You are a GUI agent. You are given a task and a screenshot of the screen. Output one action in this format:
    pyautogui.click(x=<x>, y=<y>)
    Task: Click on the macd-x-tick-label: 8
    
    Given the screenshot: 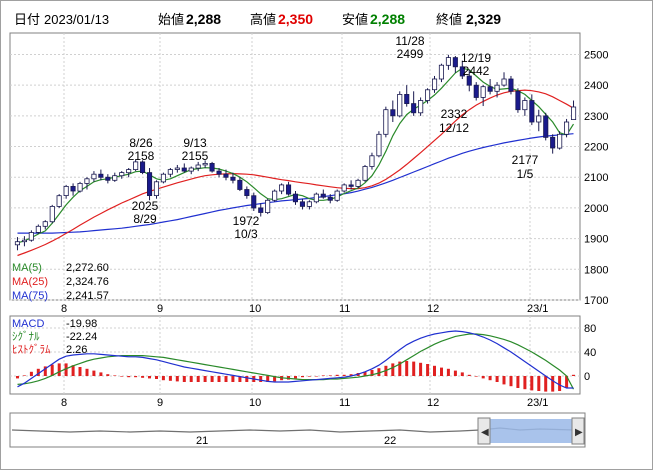 What is the action you would take?
    pyautogui.click(x=64, y=403)
    